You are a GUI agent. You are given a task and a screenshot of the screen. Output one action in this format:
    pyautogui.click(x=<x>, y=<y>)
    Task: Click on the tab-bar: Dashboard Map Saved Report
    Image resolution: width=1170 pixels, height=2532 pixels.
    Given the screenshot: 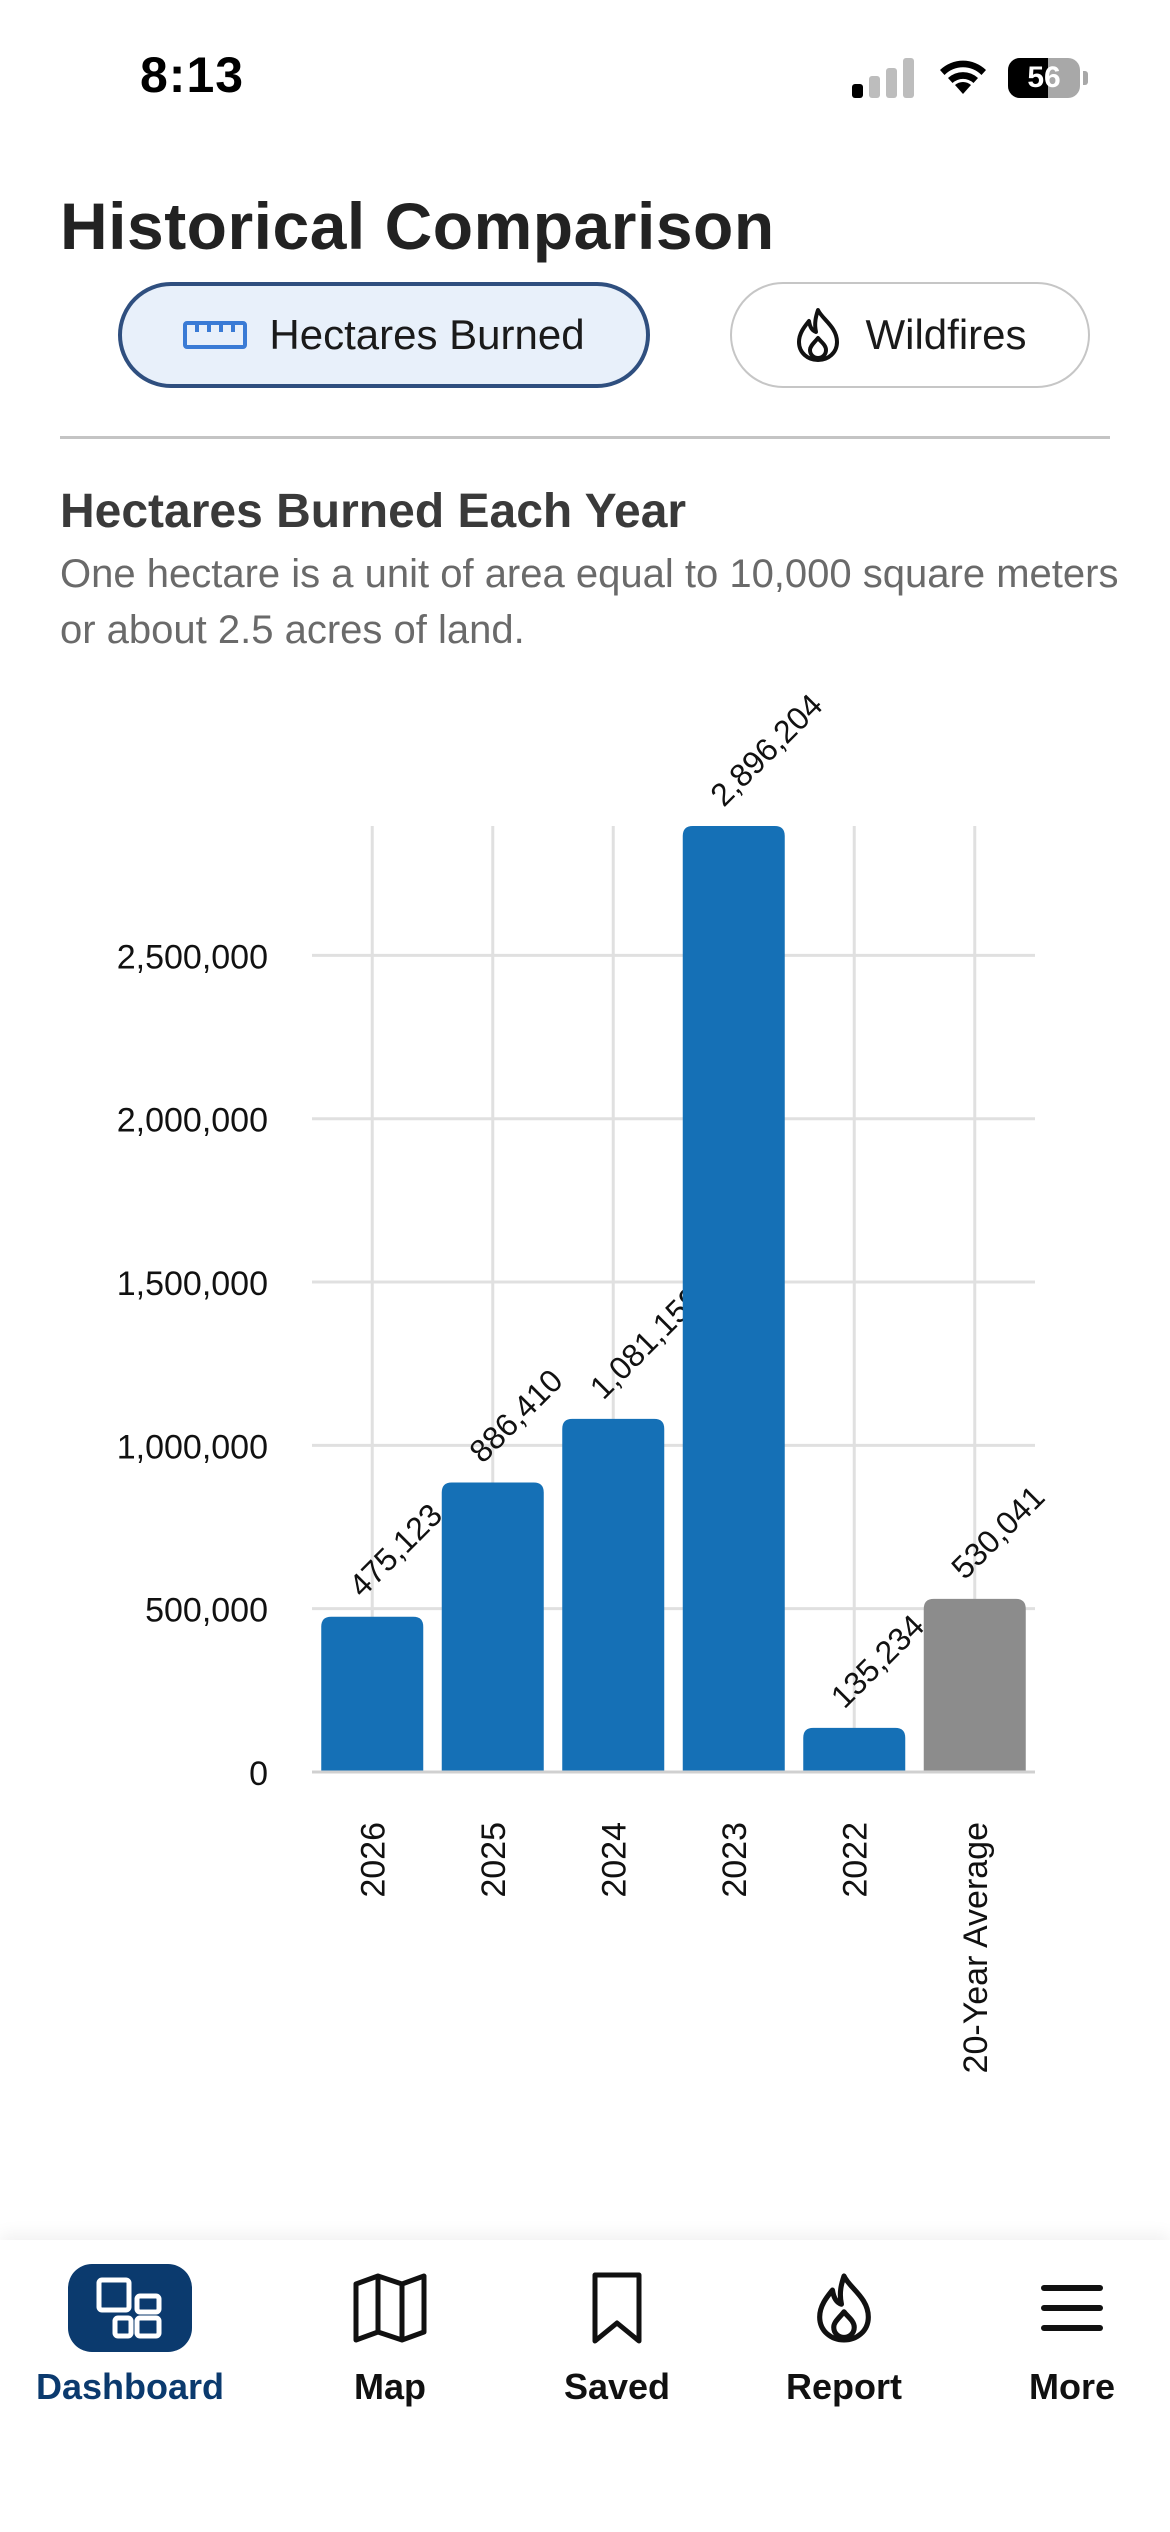 What is the action you would take?
    pyautogui.click(x=585, y=2386)
    